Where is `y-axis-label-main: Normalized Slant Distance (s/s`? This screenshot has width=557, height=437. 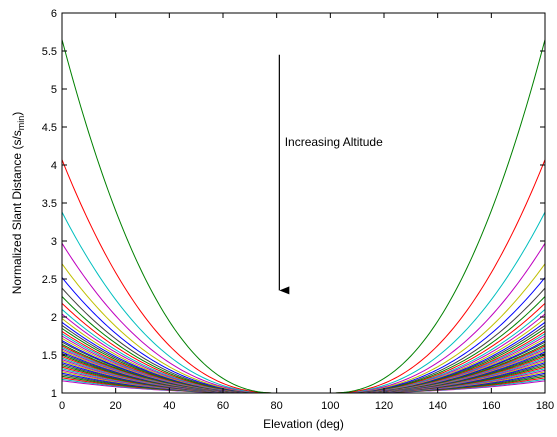 y-axis-label-main: Normalized Slant Distance (s/s is located at coordinates (17, 212).